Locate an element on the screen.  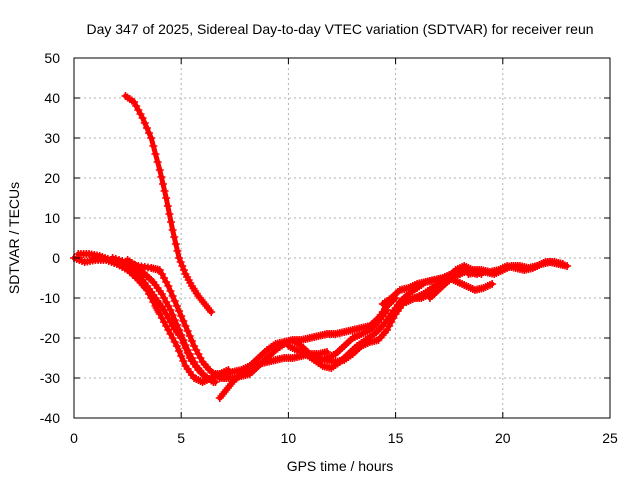
y-tick-label: -20 is located at coordinates (50, 338).